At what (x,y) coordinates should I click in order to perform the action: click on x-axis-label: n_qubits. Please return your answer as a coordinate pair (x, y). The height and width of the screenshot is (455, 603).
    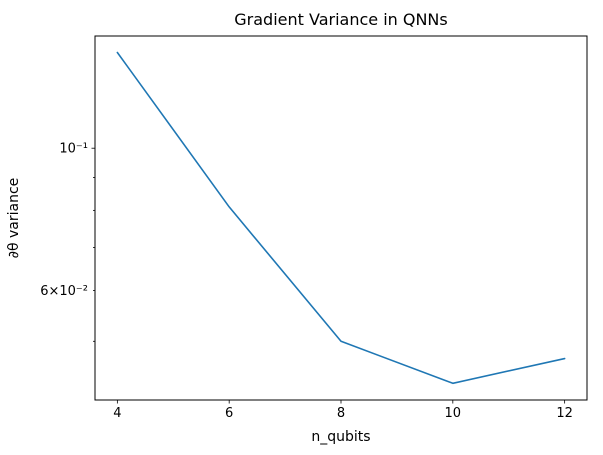
    Looking at the image, I should click on (340, 437).